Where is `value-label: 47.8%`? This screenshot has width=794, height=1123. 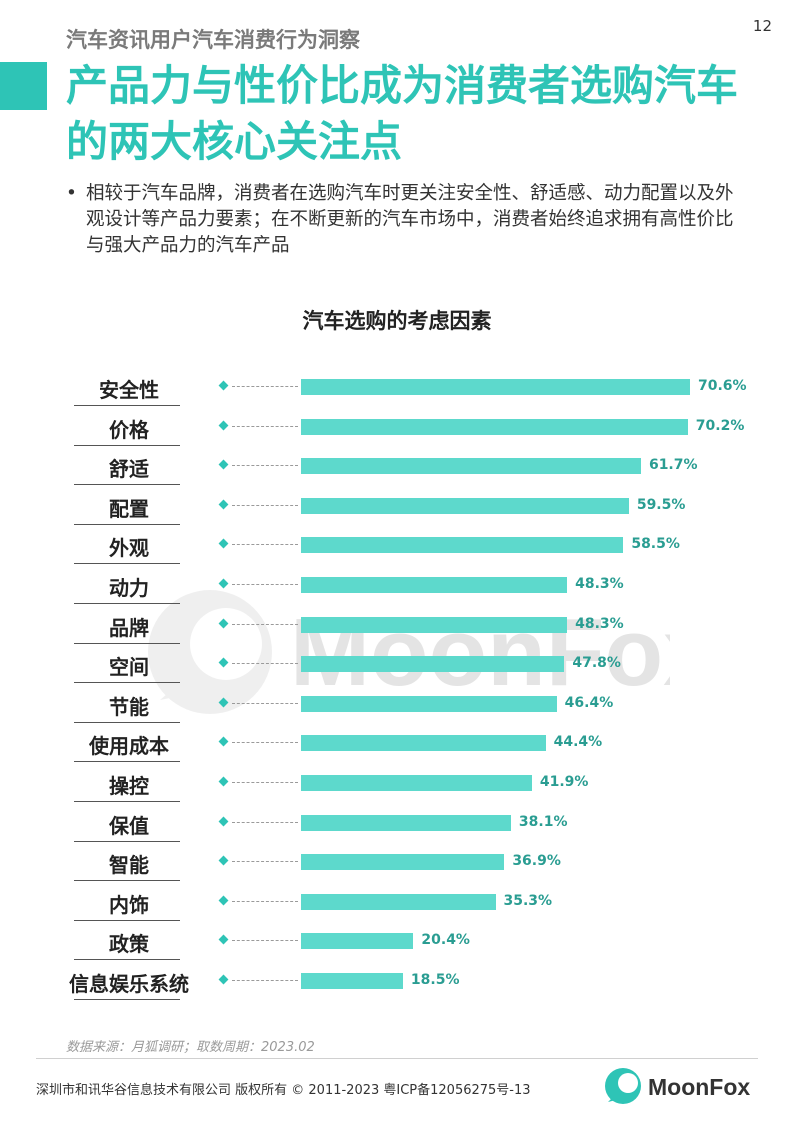 value-label: 47.8% is located at coordinates (596, 663).